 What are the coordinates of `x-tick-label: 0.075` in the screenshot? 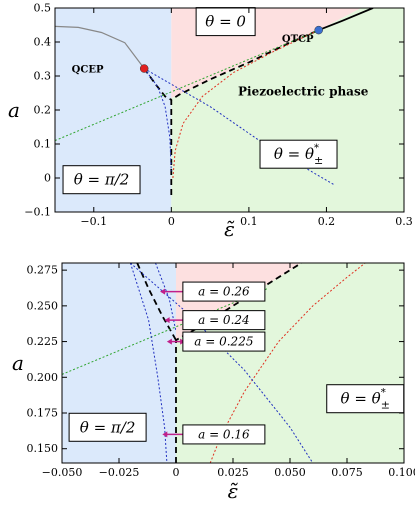 It's located at (347, 472).